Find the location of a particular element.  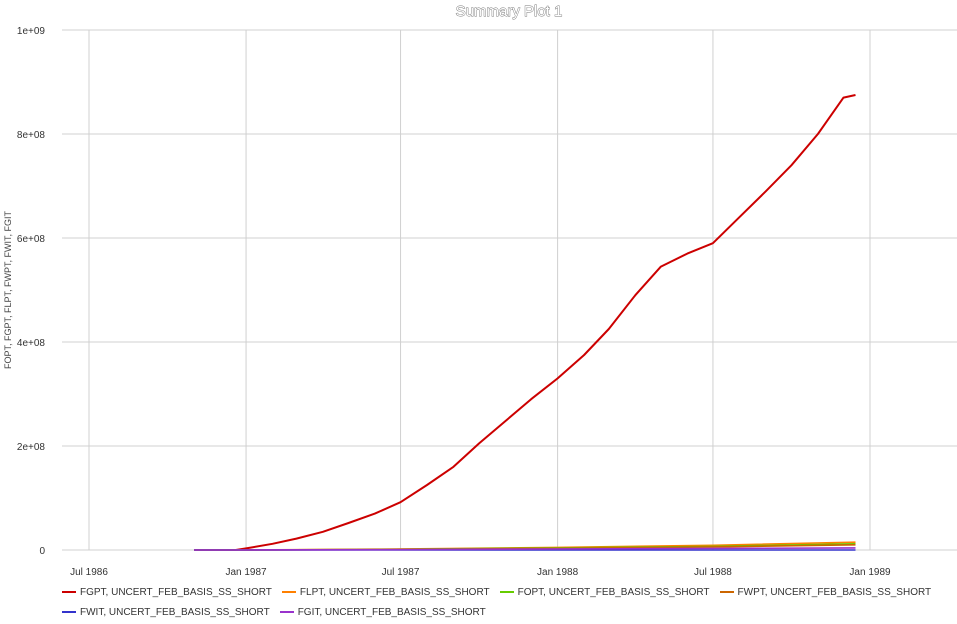

legend-label: FLPT, UNCERT_FEB_BASIS_SS_SHORT is located at coordinates (394, 592).